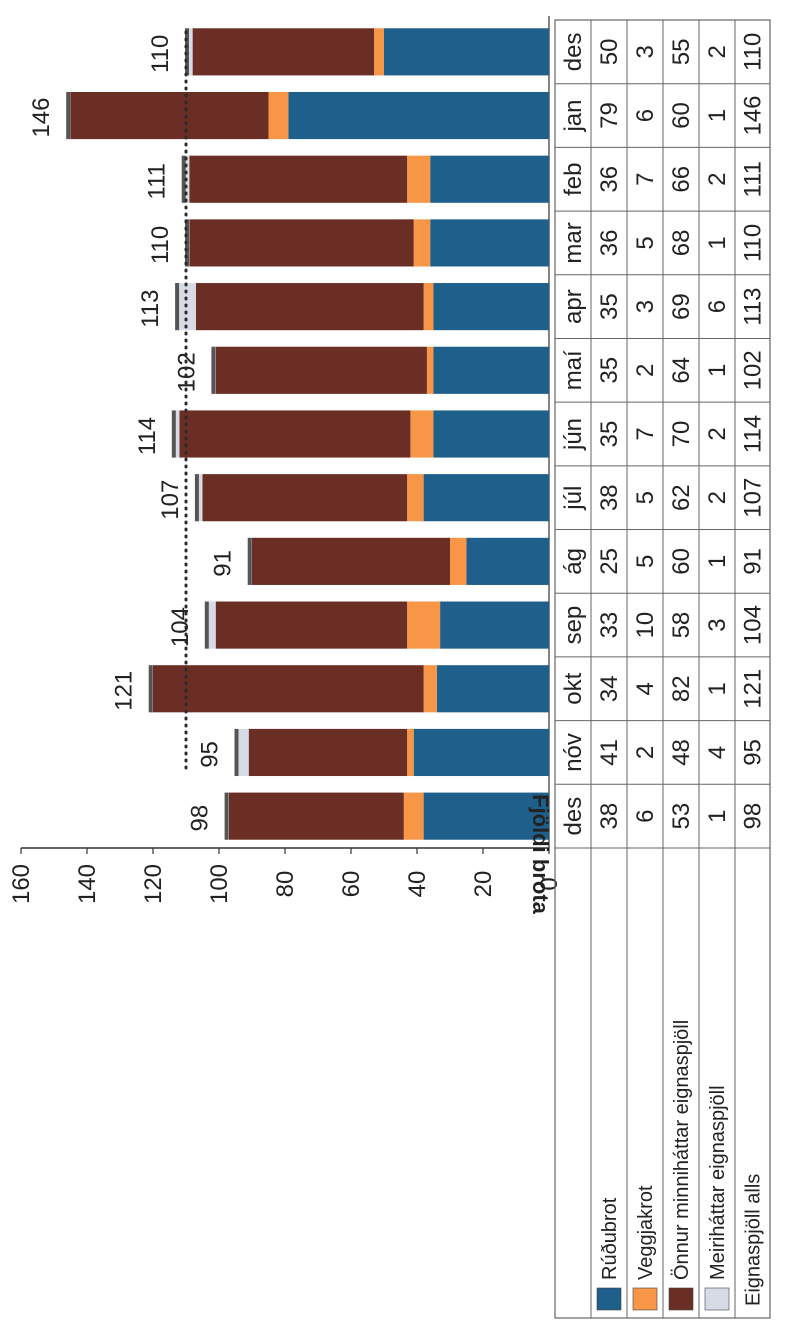 This screenshot has height=1334, width=792. I want to click on bar-total-label: 146, so click(41, 118).